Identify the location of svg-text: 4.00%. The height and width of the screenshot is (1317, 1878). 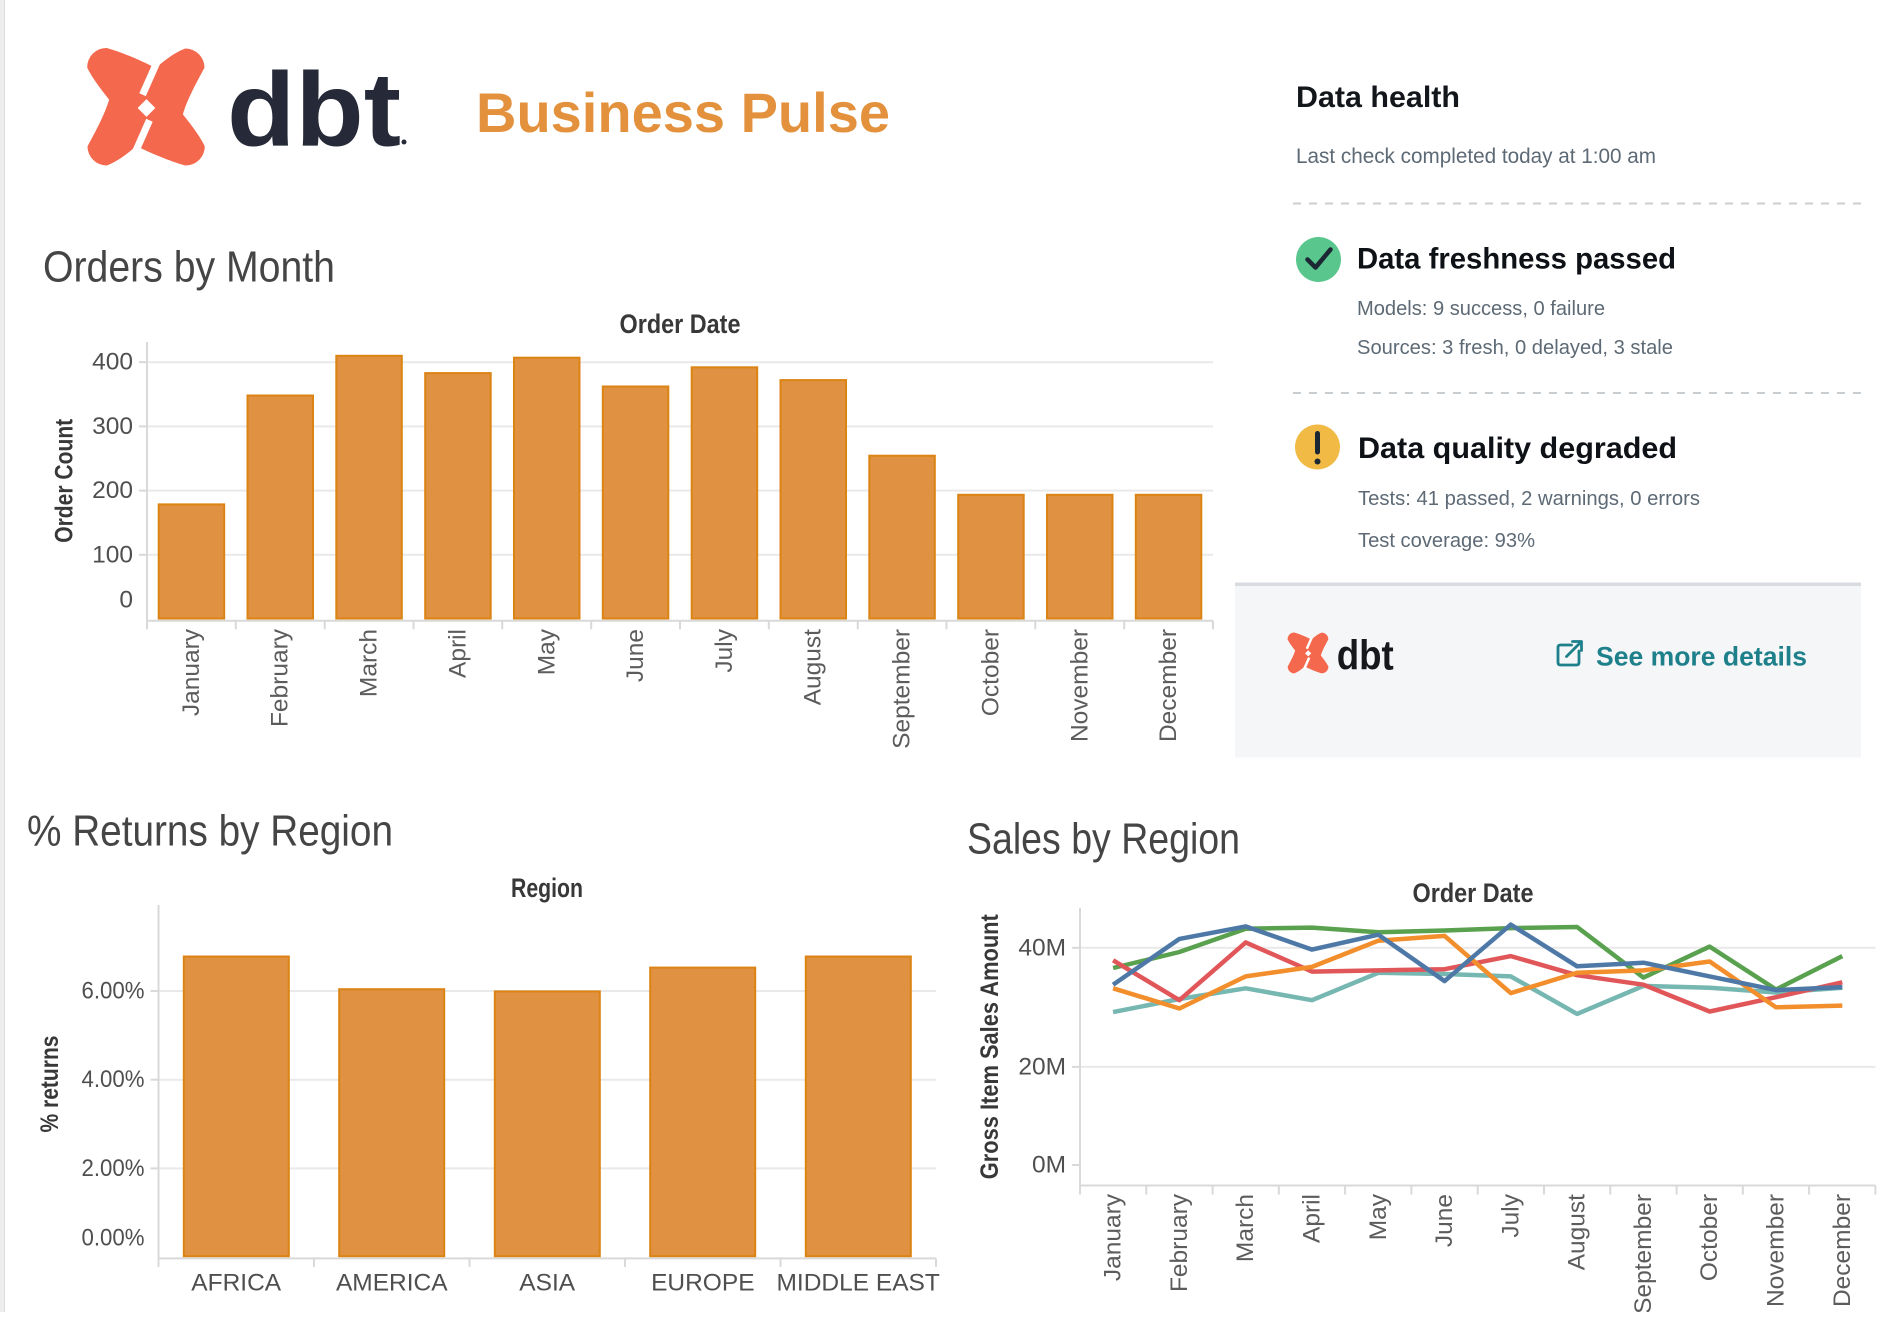
(113, 1079).